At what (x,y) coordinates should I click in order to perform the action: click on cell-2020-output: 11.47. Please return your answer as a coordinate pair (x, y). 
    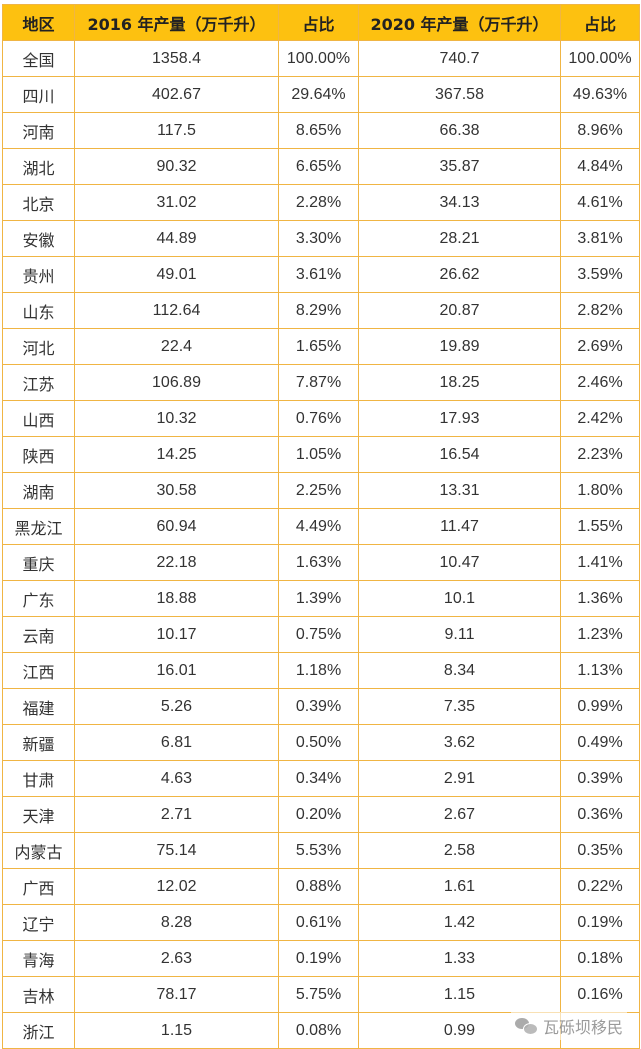
    Looking at the image, I should click on (459, 526).